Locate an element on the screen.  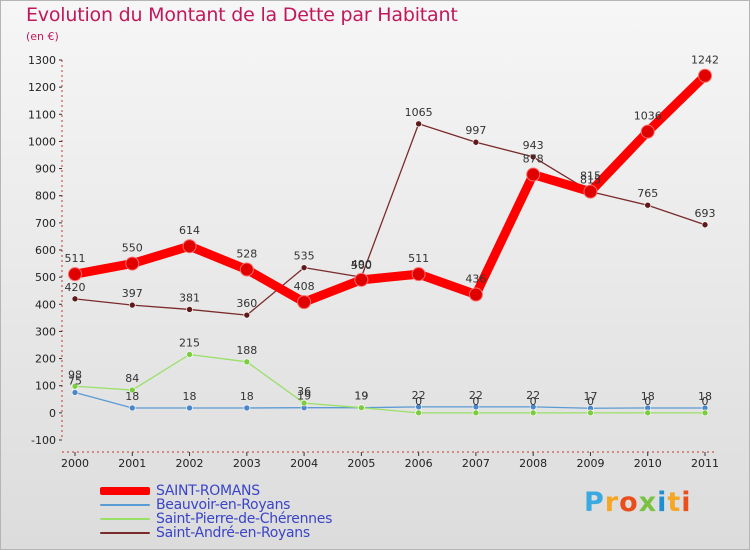
x-tick-label: 2002 is located at coordinates (190, 463).